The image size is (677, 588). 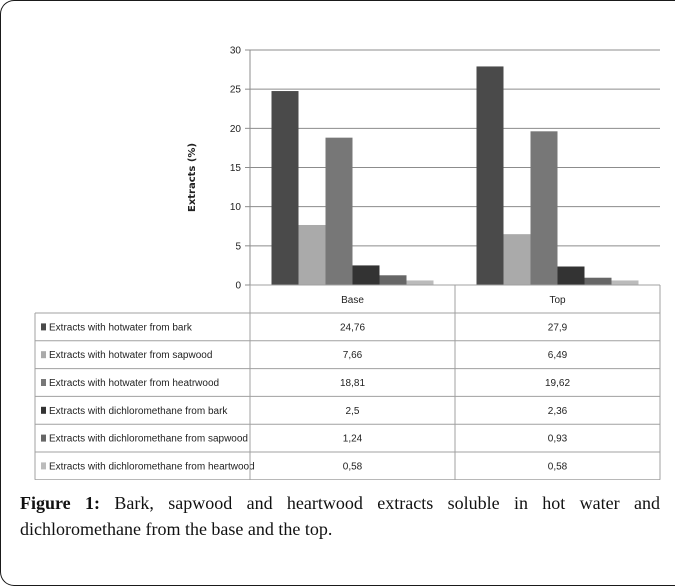 What do you see at coordinates (353, 355) in the screenshot?
I see `data-label: 7,66` at bounding box center [353, 355].